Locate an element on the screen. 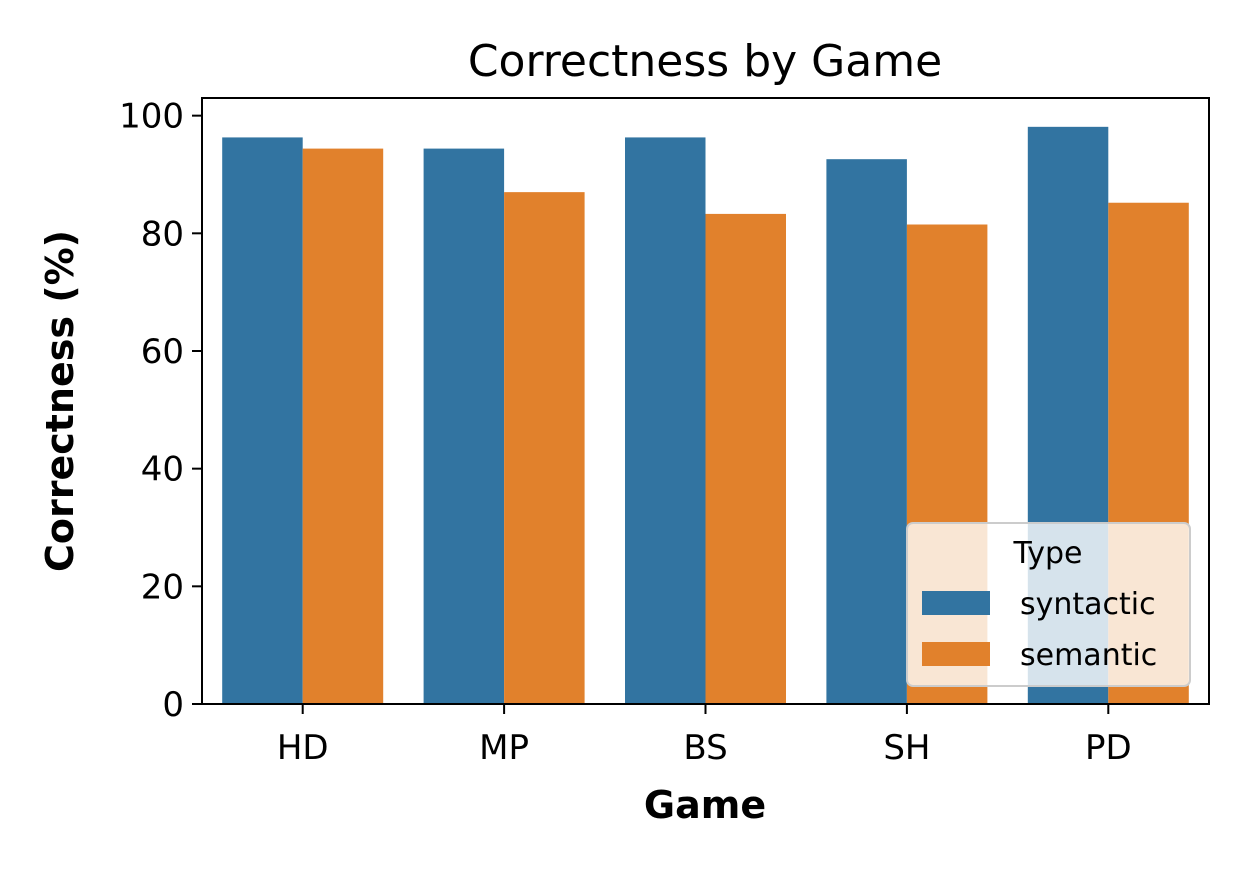 The width and height of the screenshot is (1246, 872). chart-title: Correctness by Game is located at coordinates (705, 61).